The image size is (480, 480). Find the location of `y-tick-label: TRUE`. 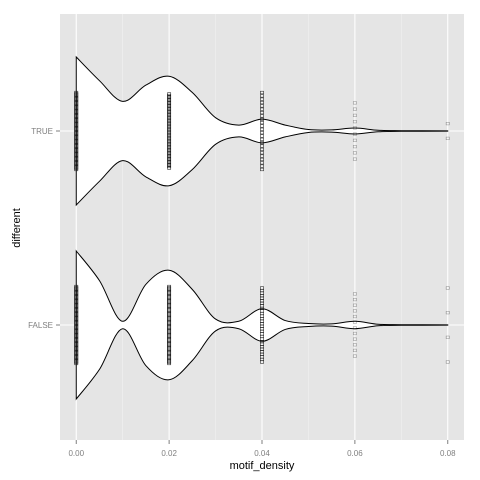

y-tick-label: TRUE is located at coordinates (42, 131).